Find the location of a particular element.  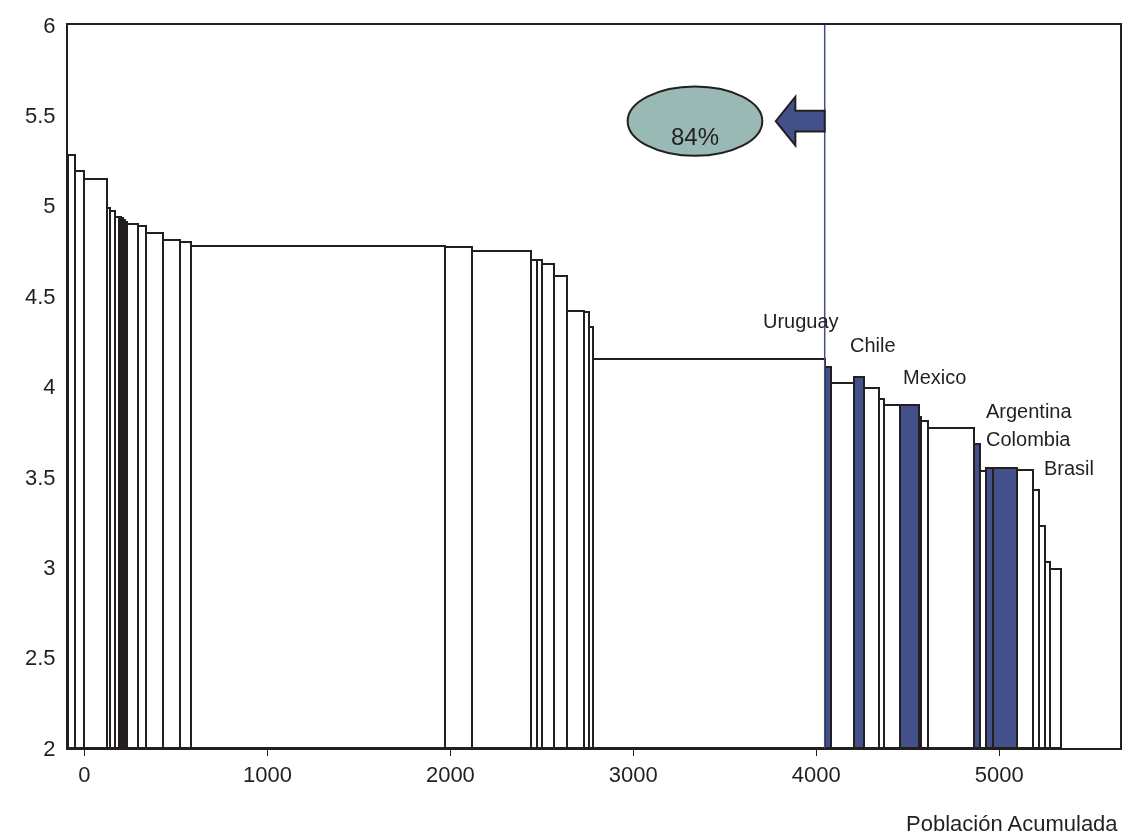

x-tick-label: 2000 is located at coordinates (450, 775).